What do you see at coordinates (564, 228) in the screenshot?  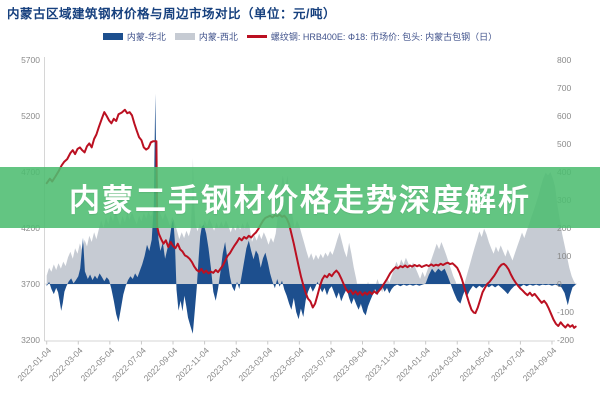 I see `right-axis-tick-label: 200` at bounding box center [564, 228].